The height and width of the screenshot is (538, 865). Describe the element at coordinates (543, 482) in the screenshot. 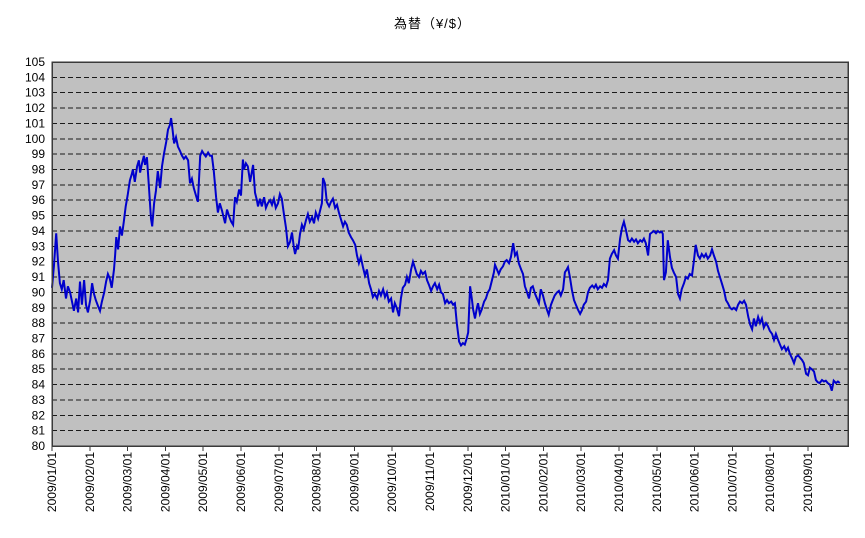

I see `x-axis-tick-label: 2010/02/01` at that location.